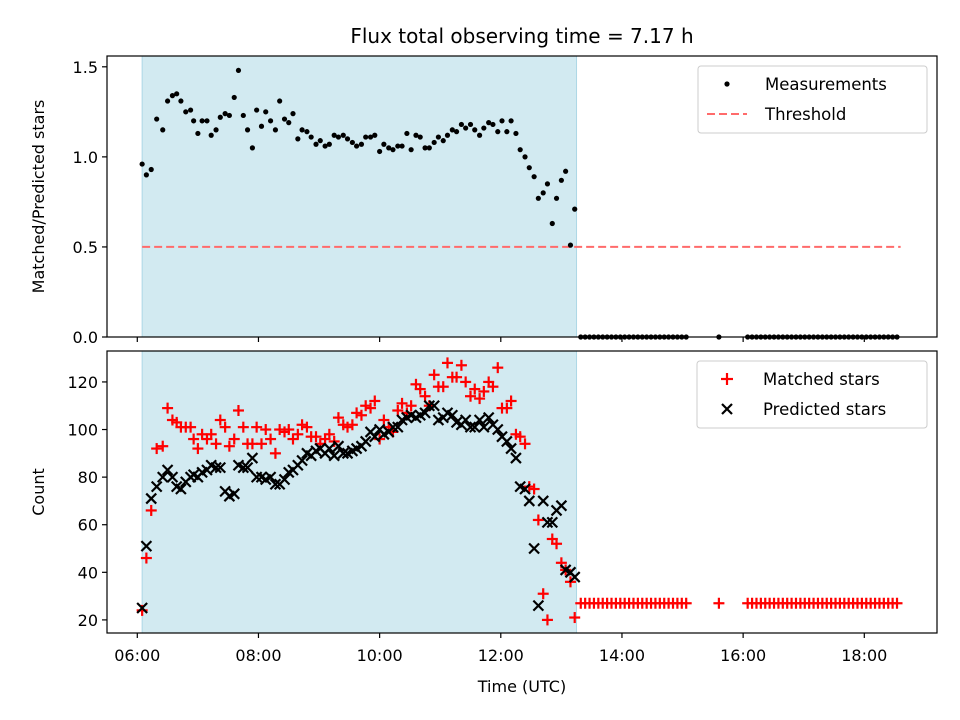 Image resolution: width=960 pixels, height=720 pixels. What do you see at coordinates (521, 686) in the screenshot?
I see `x-axis-label: Time (UTC)` at bounding box center [521, 686].